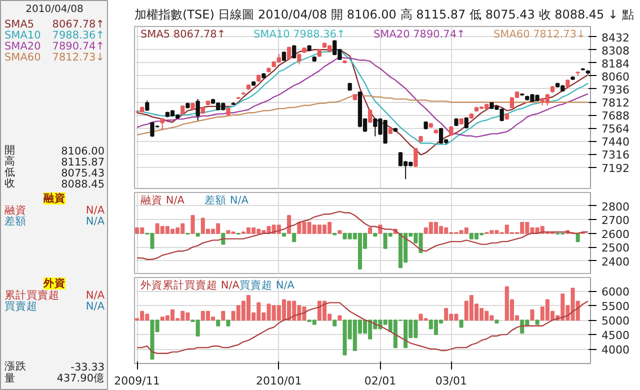 Image resolution: width=640 pixels, height=390 pixels. Describe the element at coordinates (15, 221) in the screenshot. I see `text: 差額` at that location.